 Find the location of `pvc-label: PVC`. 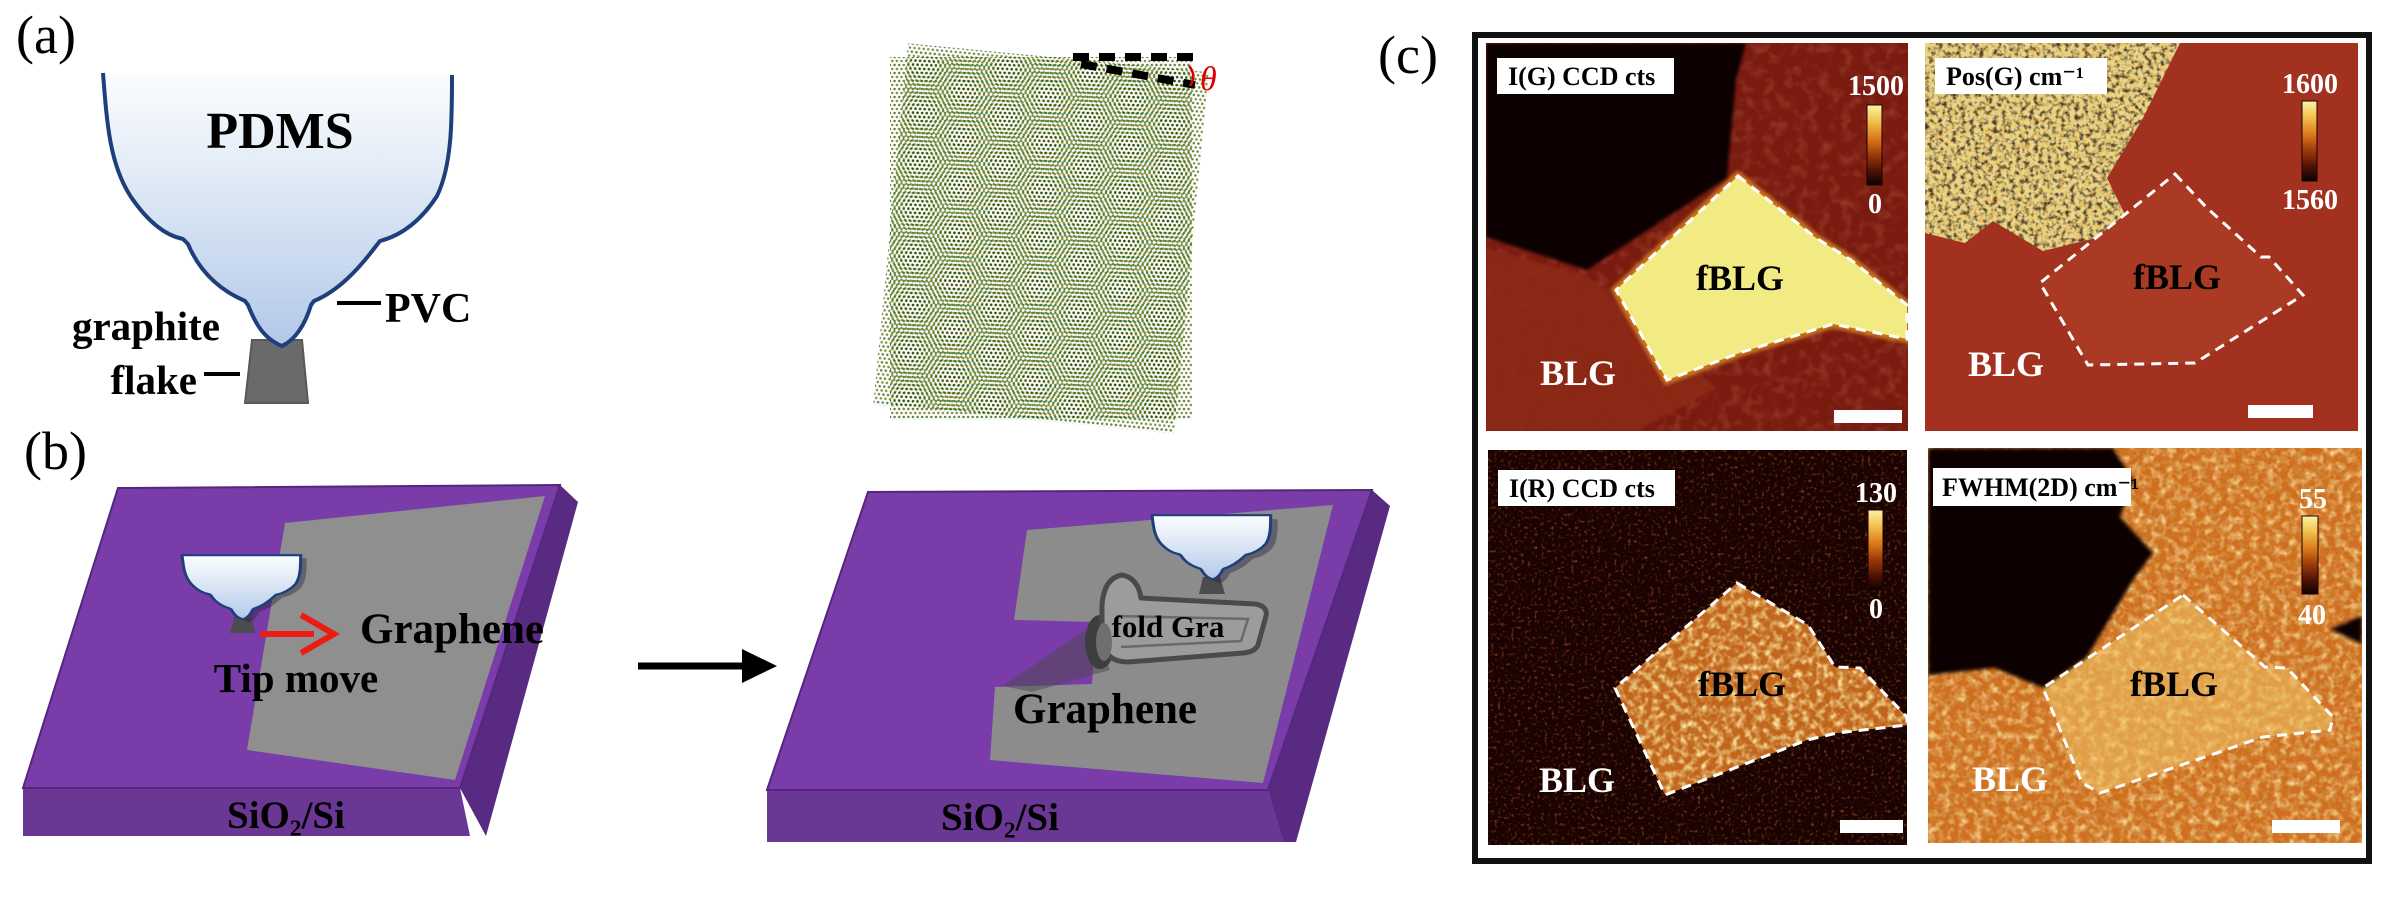

pvc-label: PVC is located at coordinates (428, 309).